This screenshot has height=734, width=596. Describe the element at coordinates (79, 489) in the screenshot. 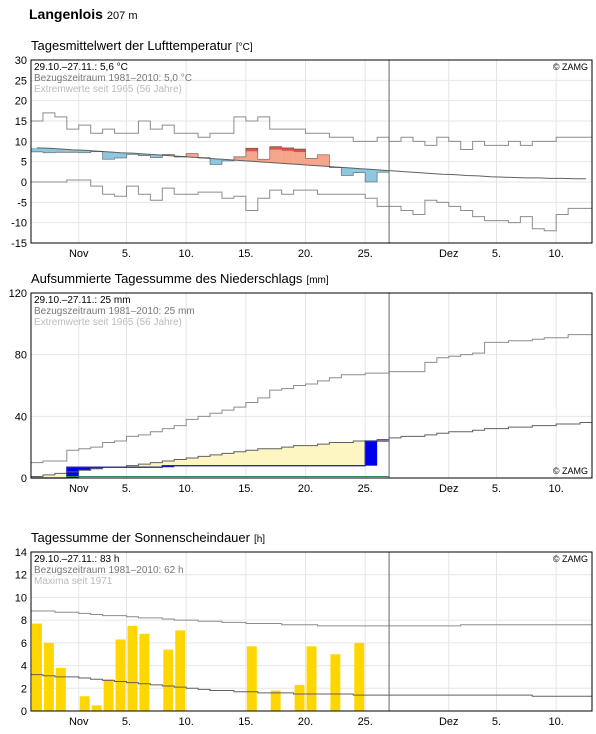

I see `x-tick-label: Nov` at that location.